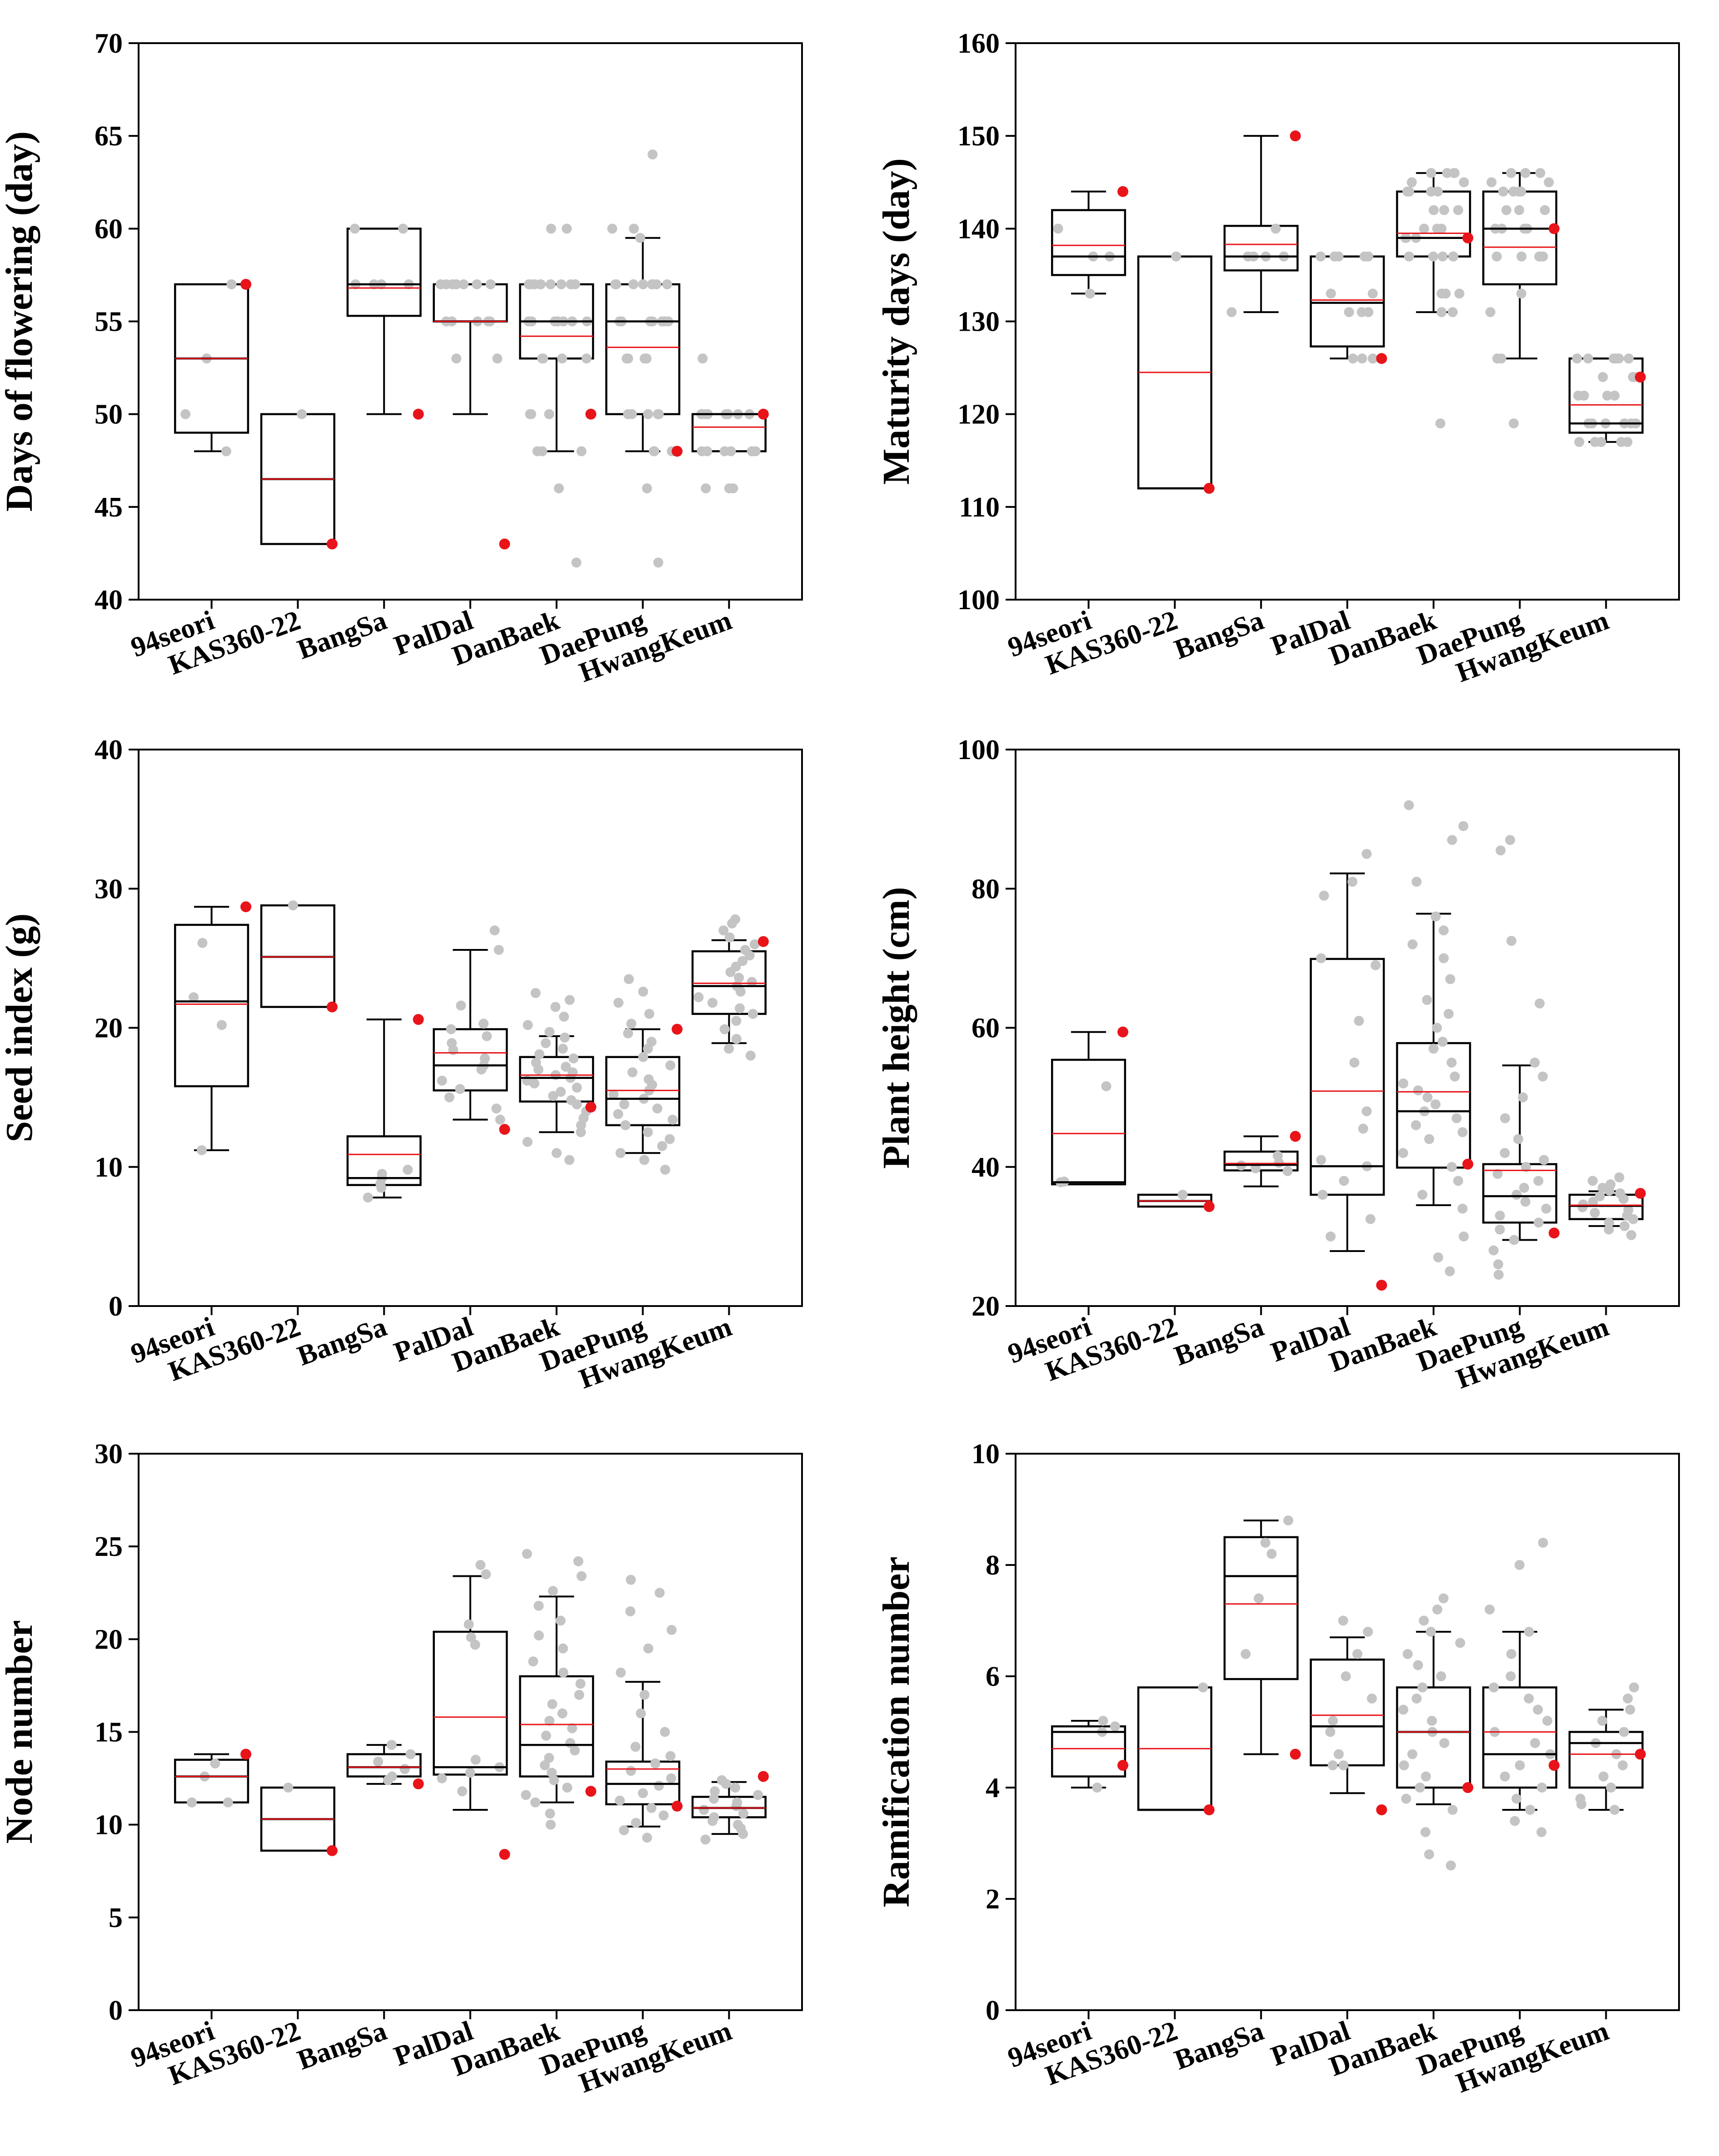 The image size is (1719, 2156). I want to click on y-axis-title: Days of flowering (day), so click(20, 321).